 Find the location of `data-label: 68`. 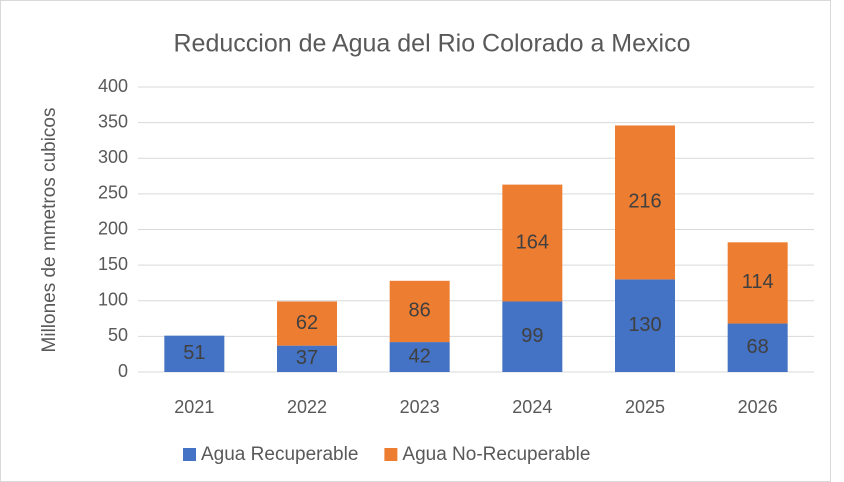

data-label: 68 is located at coordinates (758, 347).